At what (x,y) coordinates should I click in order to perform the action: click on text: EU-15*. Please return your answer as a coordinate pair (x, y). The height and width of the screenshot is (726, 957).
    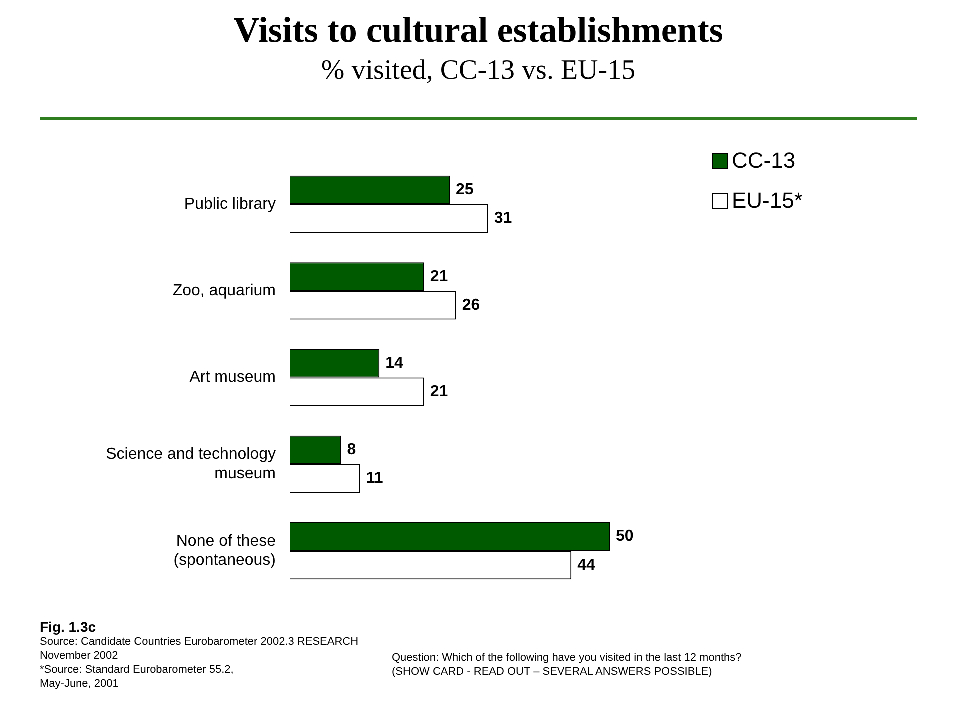
    Looking at the image, I should click on (767, 201).